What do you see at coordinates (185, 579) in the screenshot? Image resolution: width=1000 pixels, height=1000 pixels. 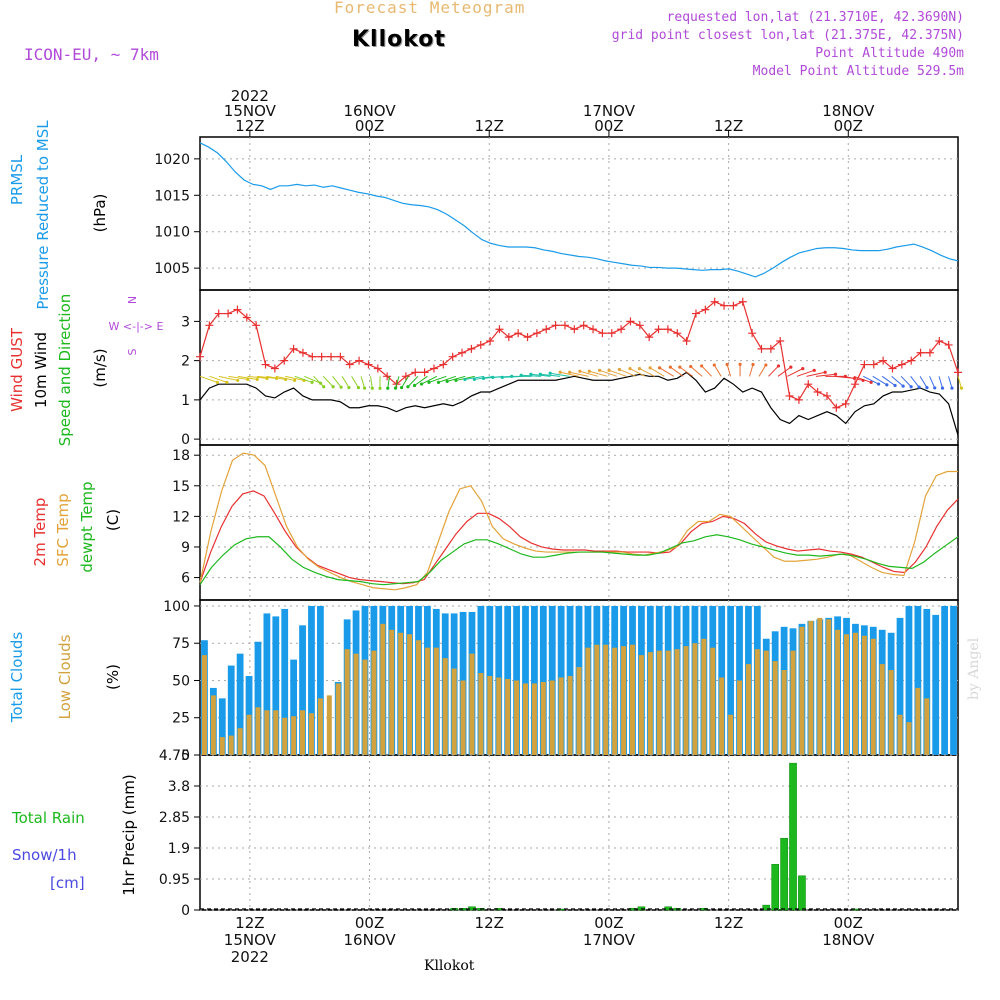 I see `y-tick-label: 6` at bounding box center [185, 579].